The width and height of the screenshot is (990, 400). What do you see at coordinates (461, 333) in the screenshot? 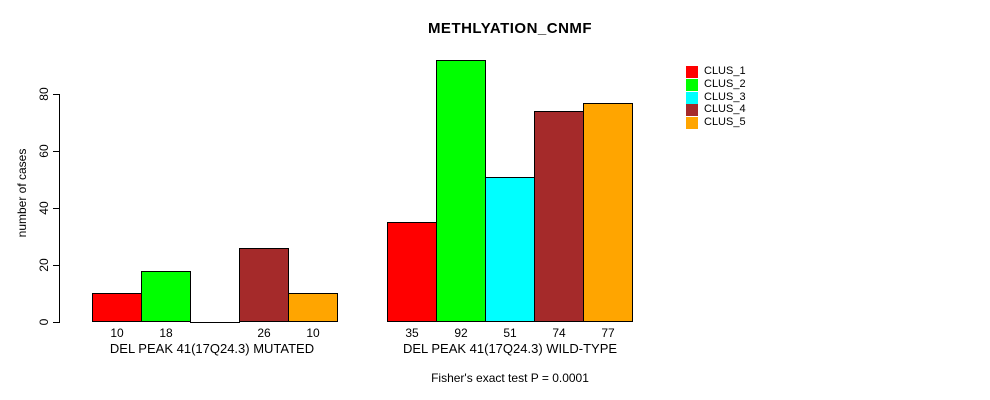
I see `bar-value-label: 92` at bounding box center [461, 333].